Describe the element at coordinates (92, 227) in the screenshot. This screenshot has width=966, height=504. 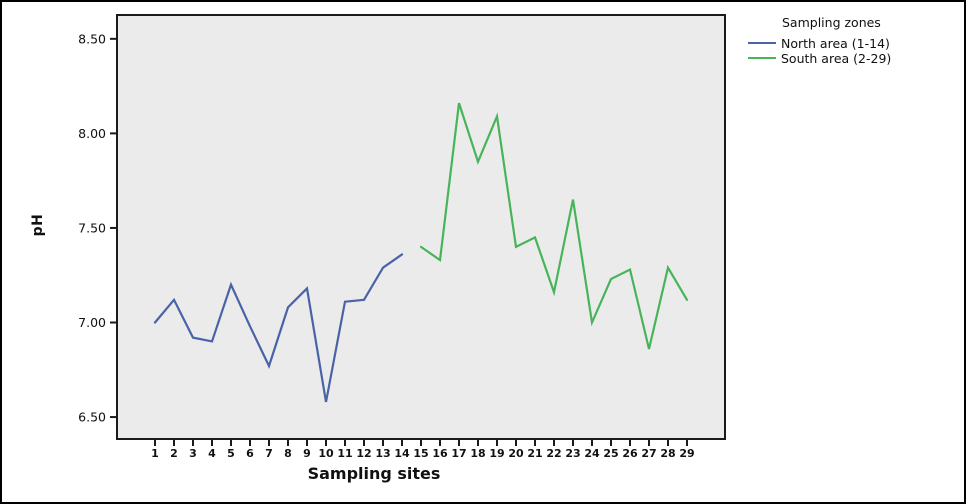
I see `svg-text: 7.50` at that location.